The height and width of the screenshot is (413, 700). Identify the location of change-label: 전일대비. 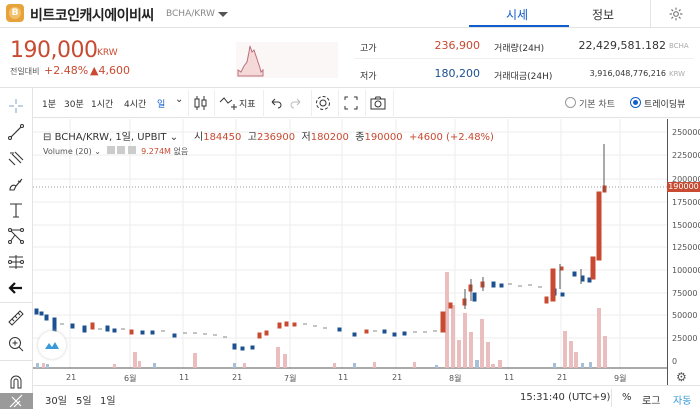
(25, 71).